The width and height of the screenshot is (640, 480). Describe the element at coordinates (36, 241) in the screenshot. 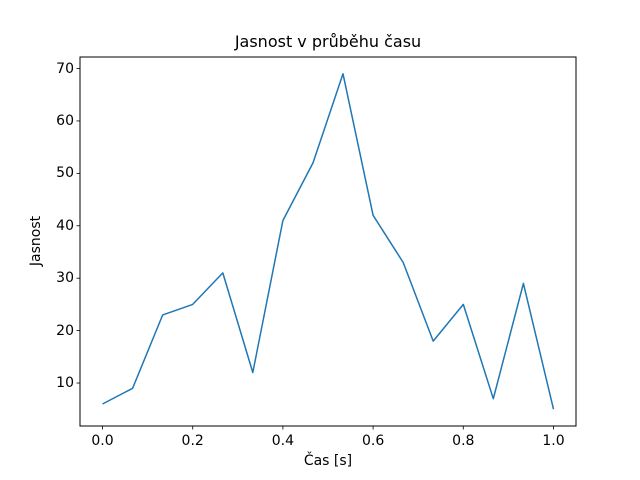

I see `y-axis-label: Jasnost` at that location.